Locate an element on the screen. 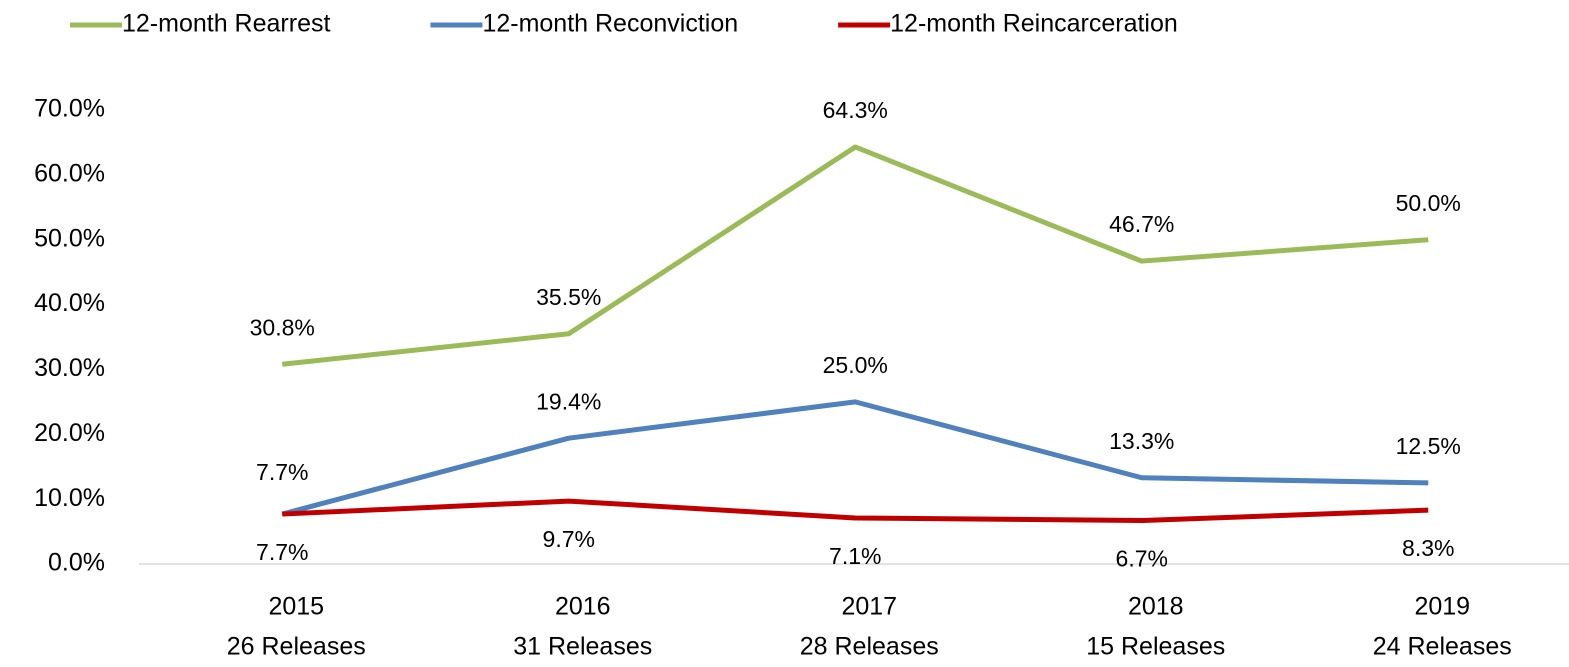 The width and height of the screenshot is (1569, 667). x-tick-label: 26 Releases is located at coordinates (296, 647).